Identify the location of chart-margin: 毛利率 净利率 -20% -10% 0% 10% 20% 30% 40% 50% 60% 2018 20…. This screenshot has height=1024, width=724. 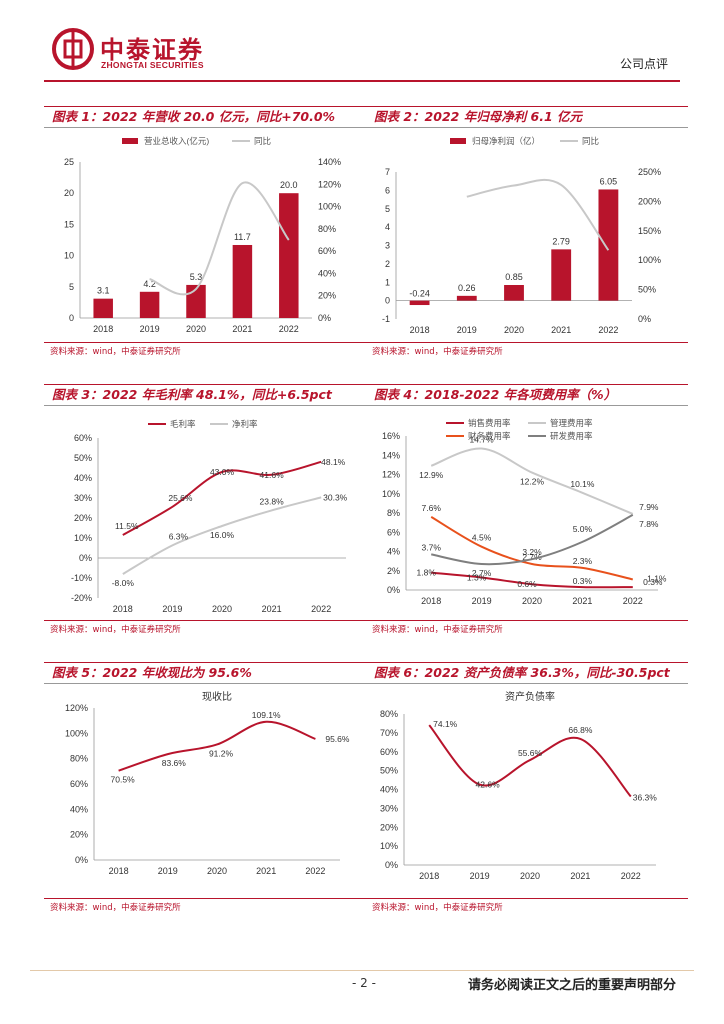
(209, 516).